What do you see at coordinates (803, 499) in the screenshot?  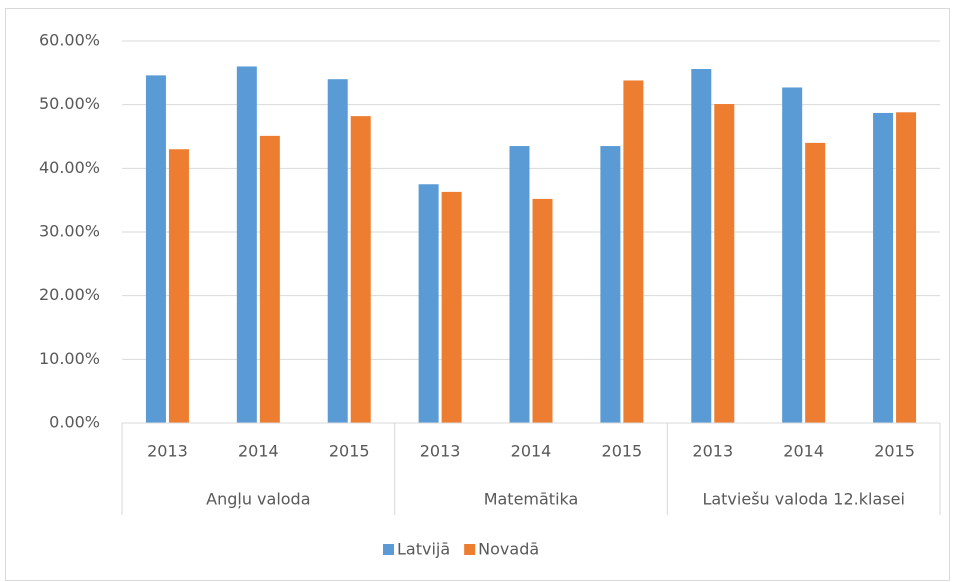 I see `group-label: Latviešu valoda 12.klasei` at bounding box center [803, 499].